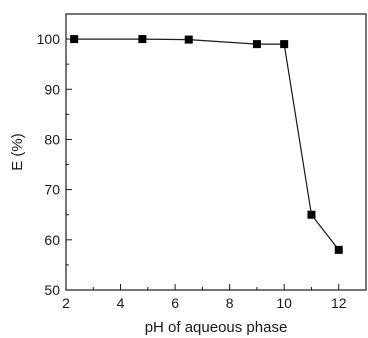  I want to click on y-tick-label: 70, so click(52, 190).